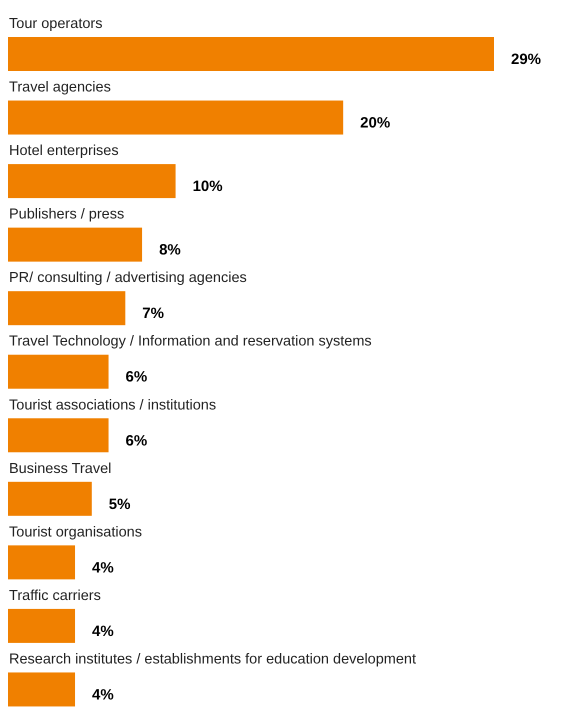 The width and height of the screenshot is (567, 707). What do you see at coordinates (119, 504) in the screenshot?
I see `data-label: 5%` at bounding box center [119, 504].